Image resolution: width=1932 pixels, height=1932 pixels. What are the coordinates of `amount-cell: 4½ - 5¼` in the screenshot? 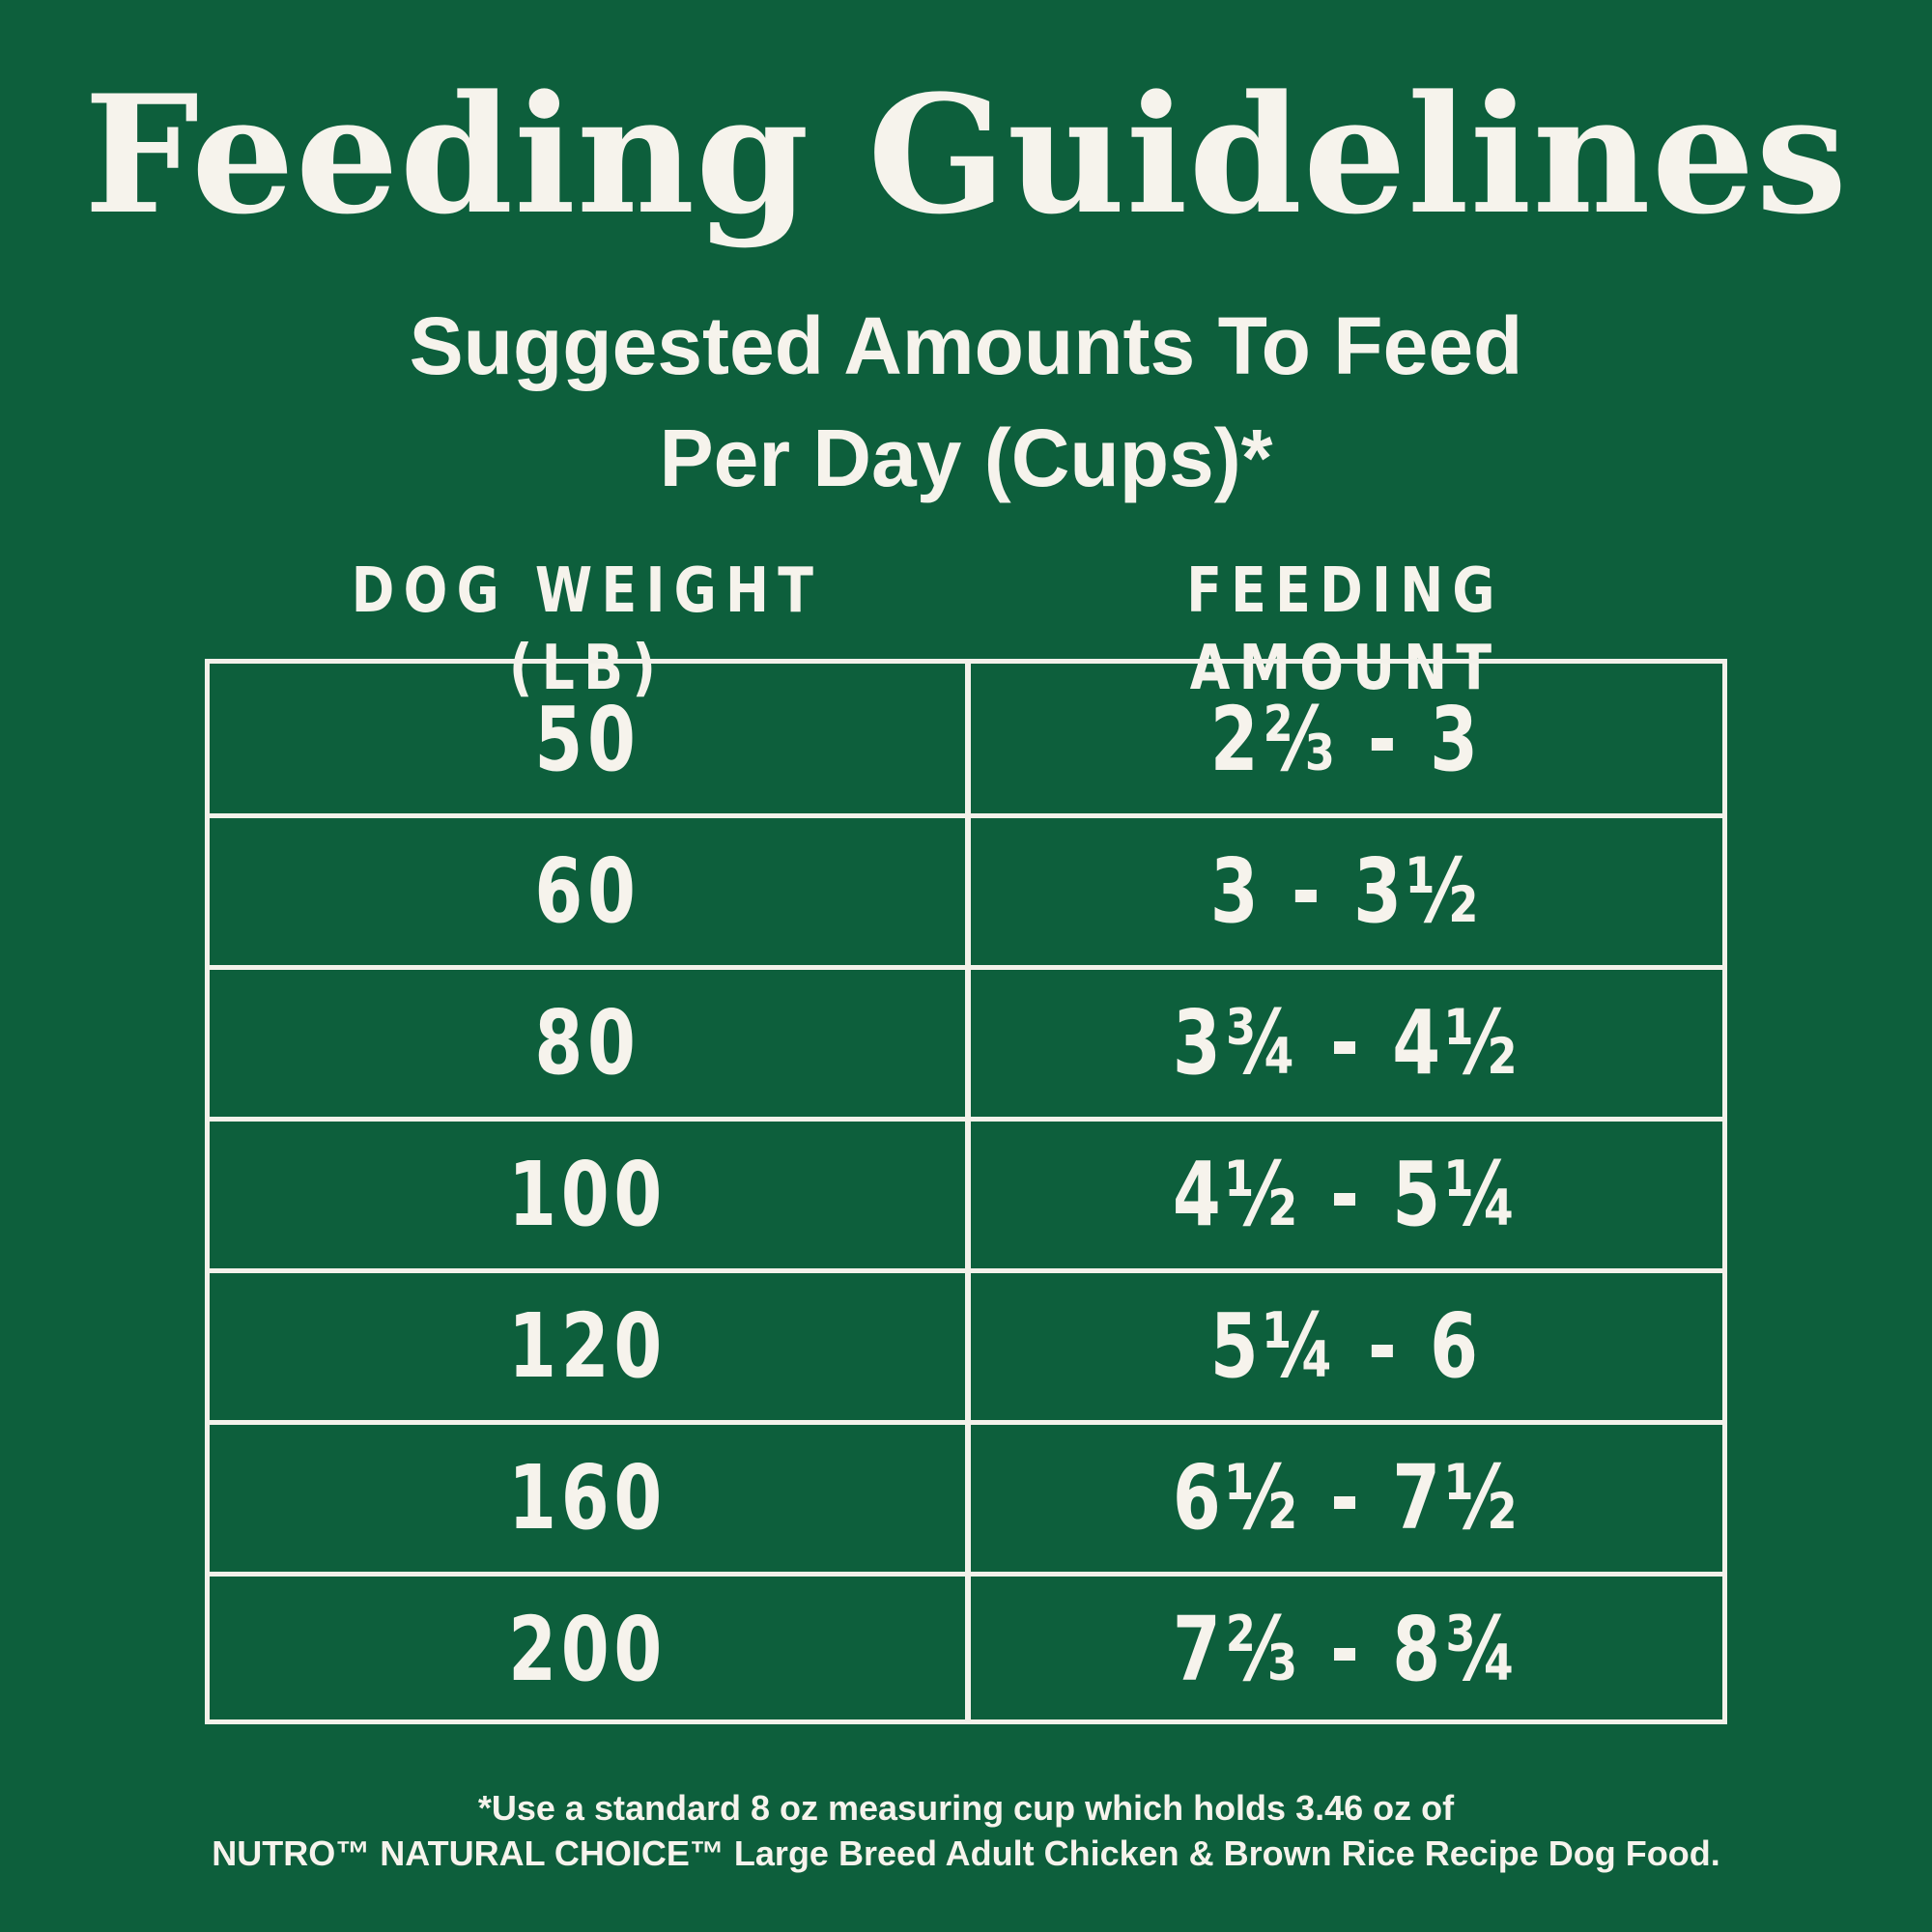 It's located at (1346, 1194).